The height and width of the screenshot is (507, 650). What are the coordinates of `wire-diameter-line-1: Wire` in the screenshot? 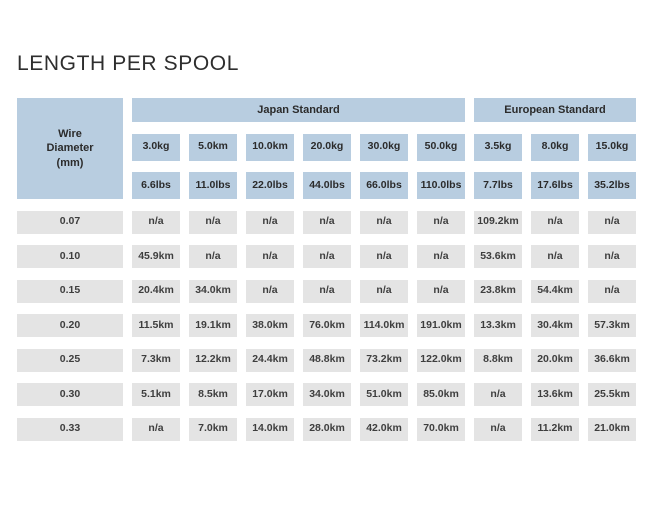 It's located at (70, 134).